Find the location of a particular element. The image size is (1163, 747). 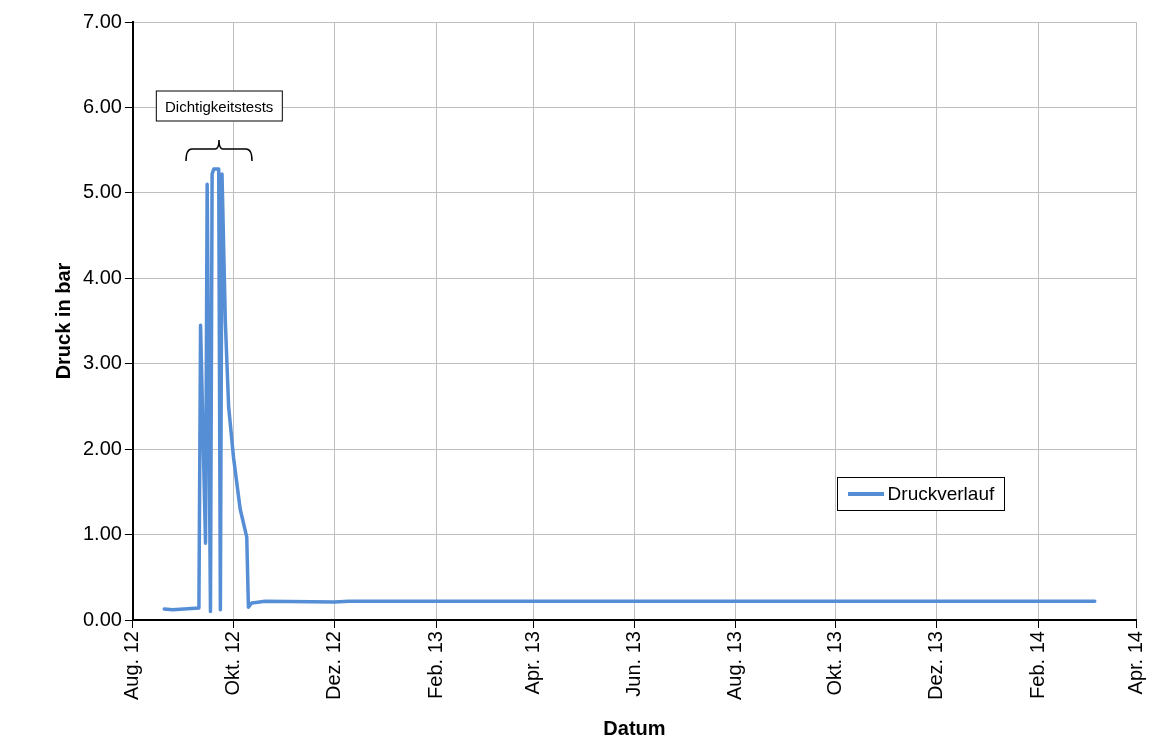

x-tick-label: Okt. 12 is located at coordinates (232, 663).